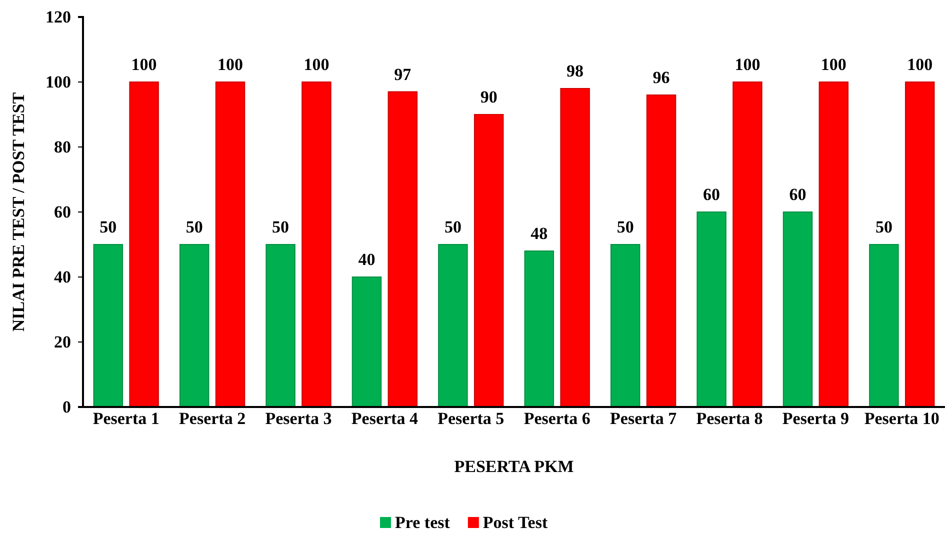  I want to click on x-axis-title: PESERTA PKM, so click(514, 466).